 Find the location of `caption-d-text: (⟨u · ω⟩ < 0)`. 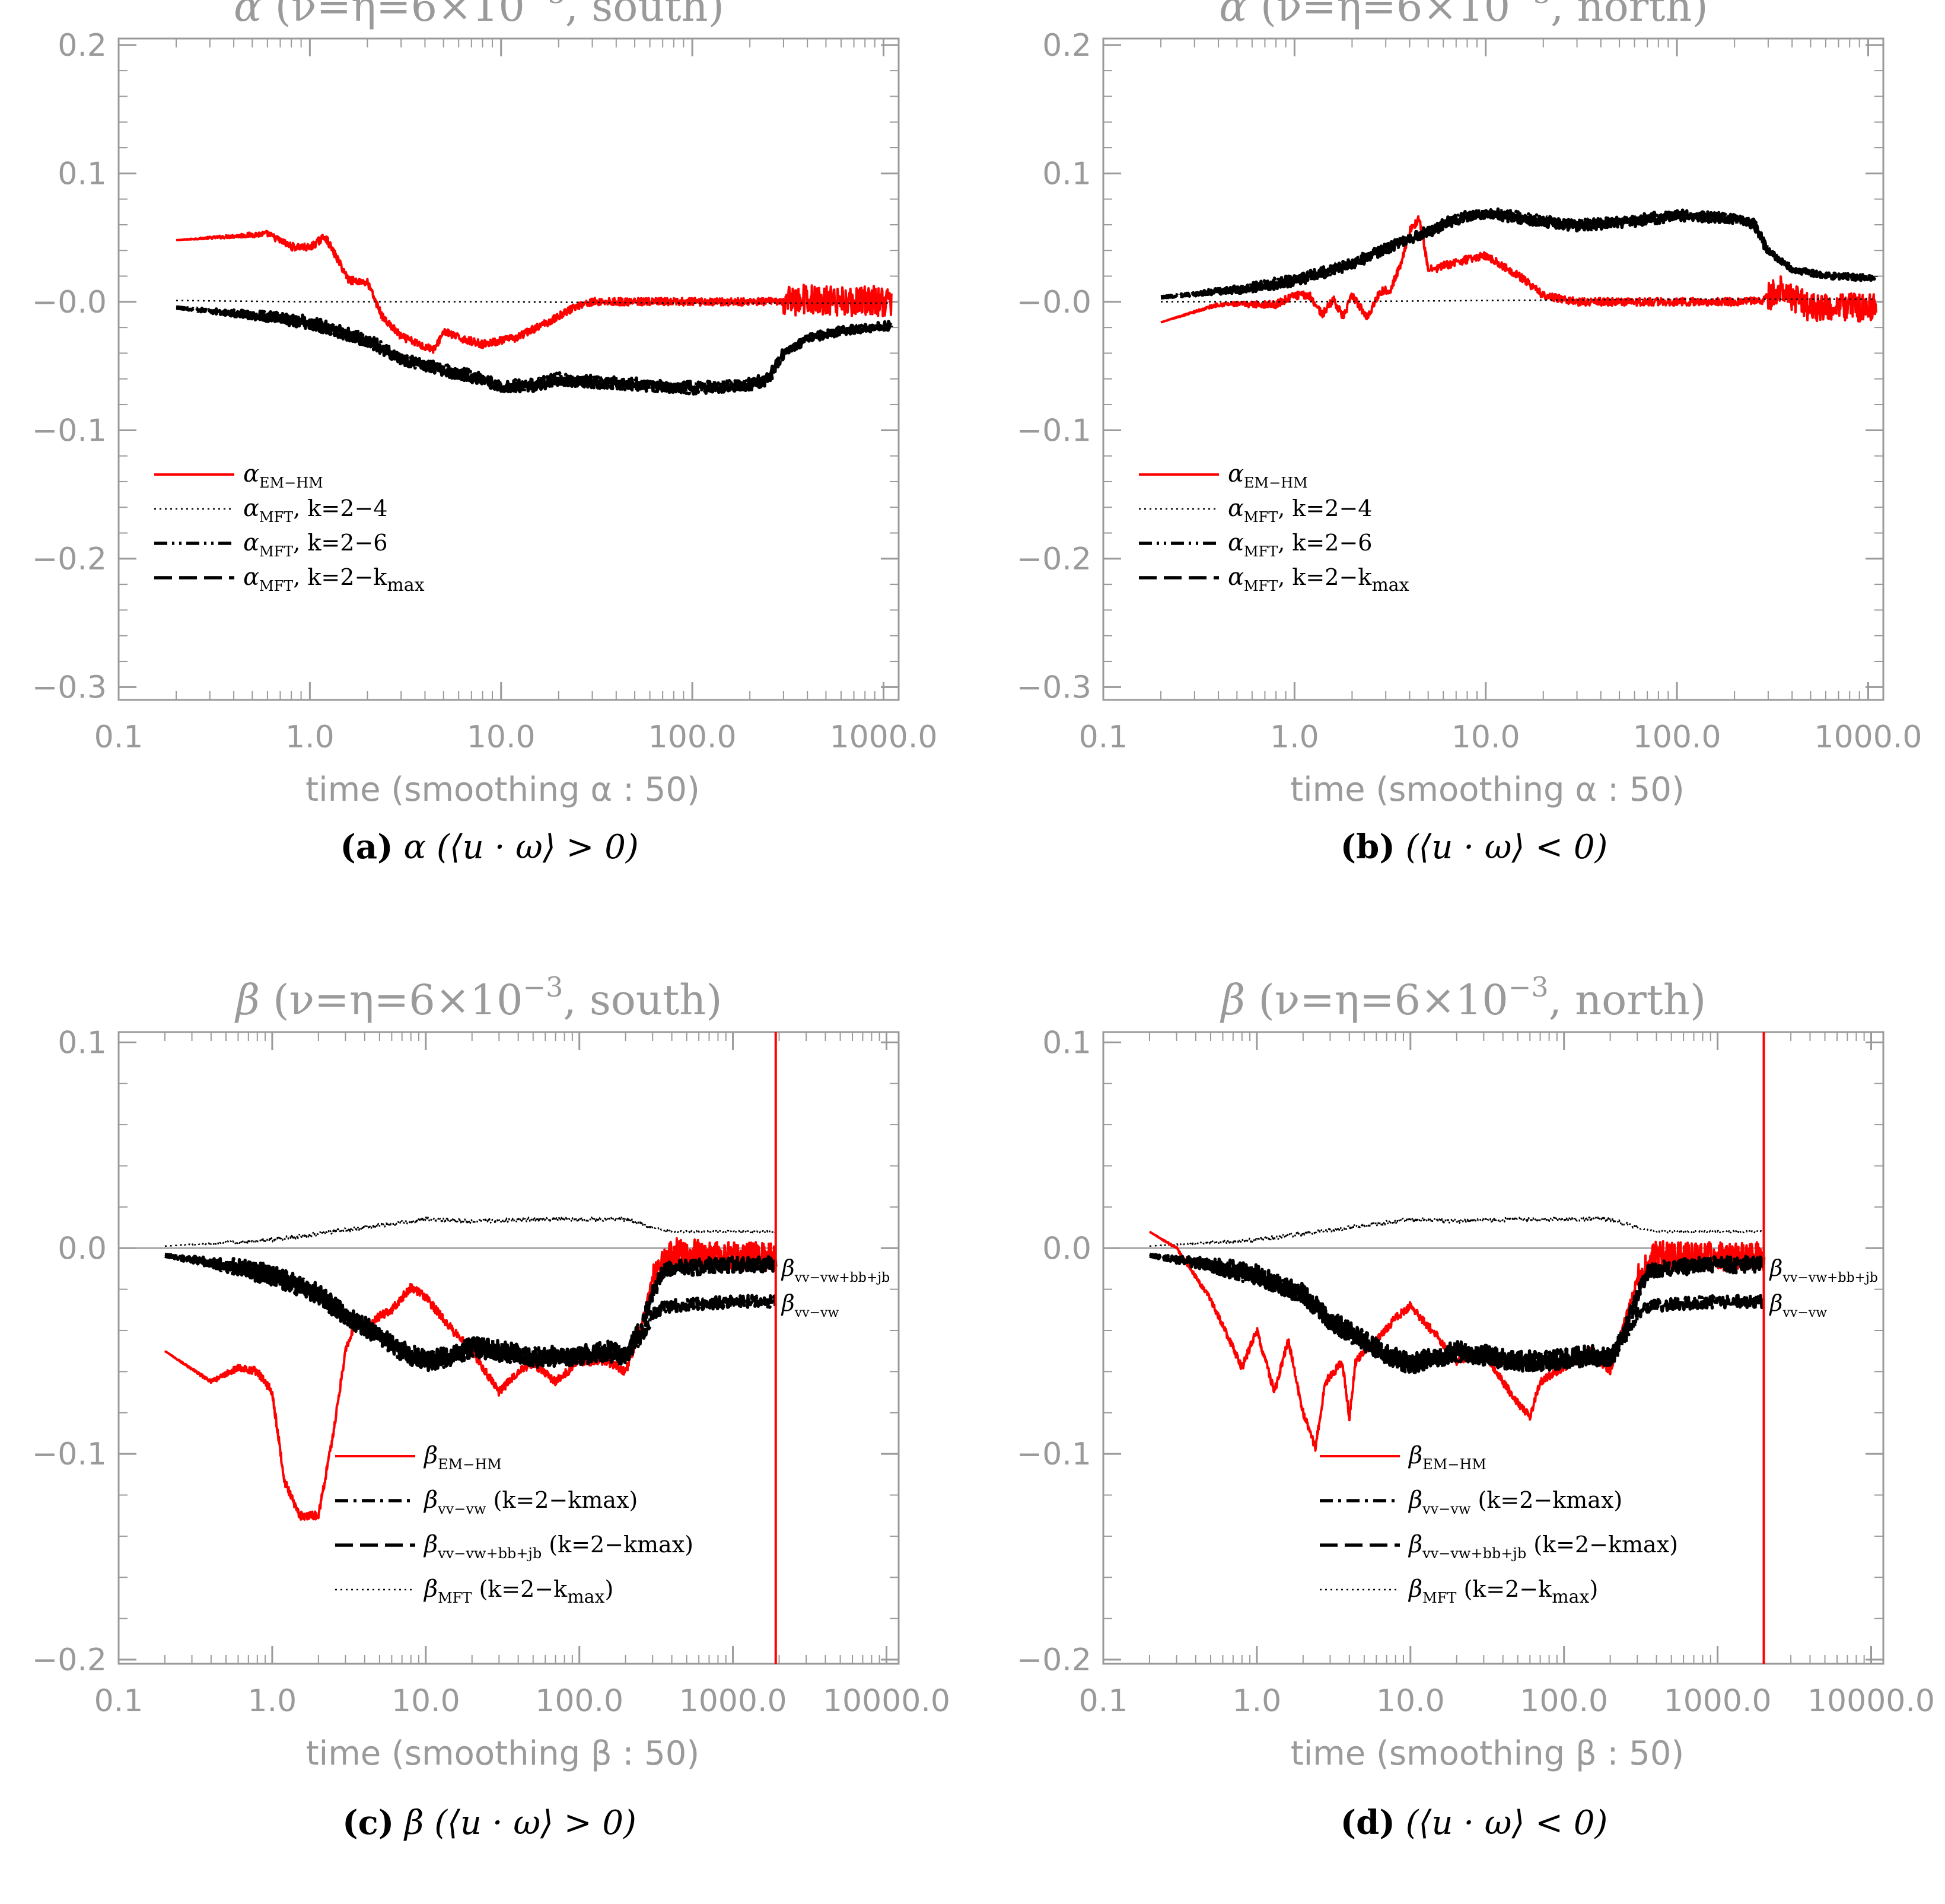

caption-d-text: (⟨u · ω⟩ < 0) is located at coordinates (1501, 1823).